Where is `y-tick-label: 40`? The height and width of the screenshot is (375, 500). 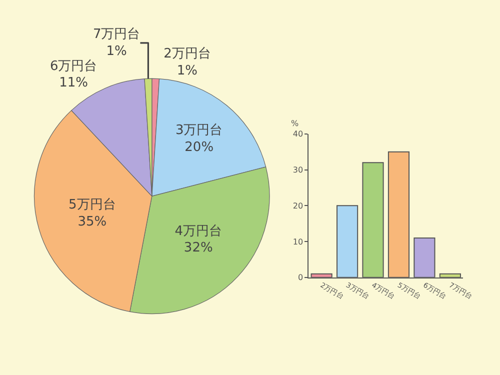 y-tick-label: 40 is located at coordinates (298, 134).